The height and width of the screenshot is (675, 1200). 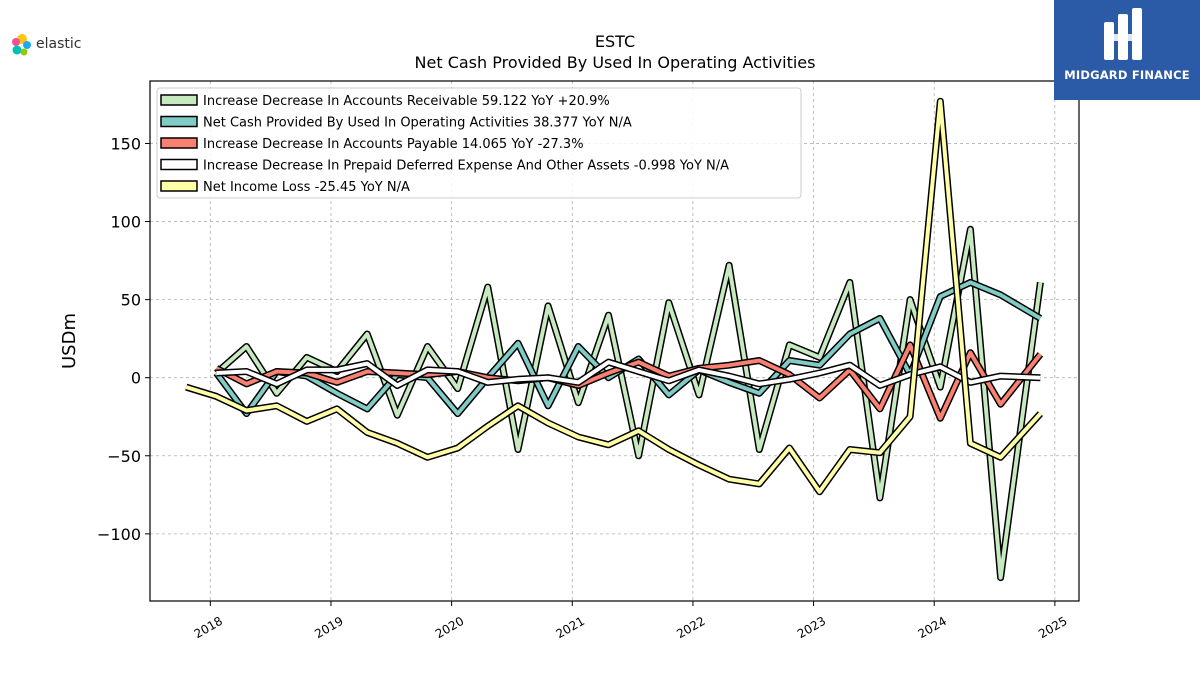 What do you see at coordinates (69, 341) in the screenshot?
I see `y-axis-label: USDm` at bounding box center [69, 341].